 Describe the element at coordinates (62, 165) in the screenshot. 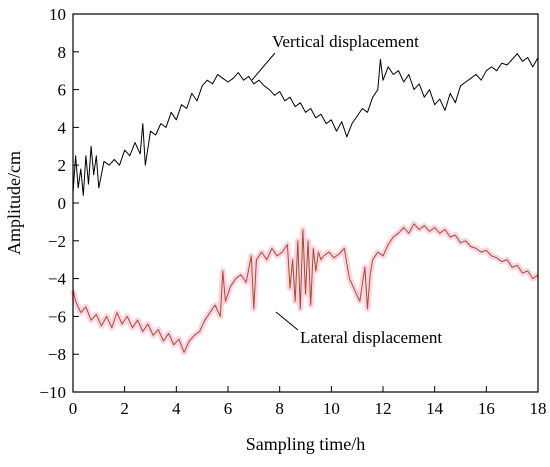

I see `y-tick-label: 2` at that location.